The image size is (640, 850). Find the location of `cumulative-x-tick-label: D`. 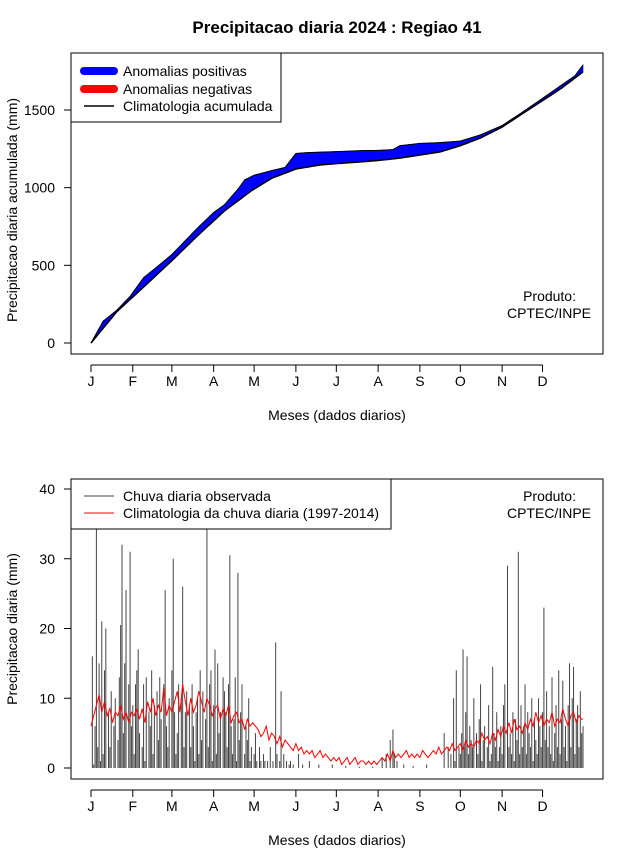

cumulative-x-tick-label: D is located at coordinates (542, 381).